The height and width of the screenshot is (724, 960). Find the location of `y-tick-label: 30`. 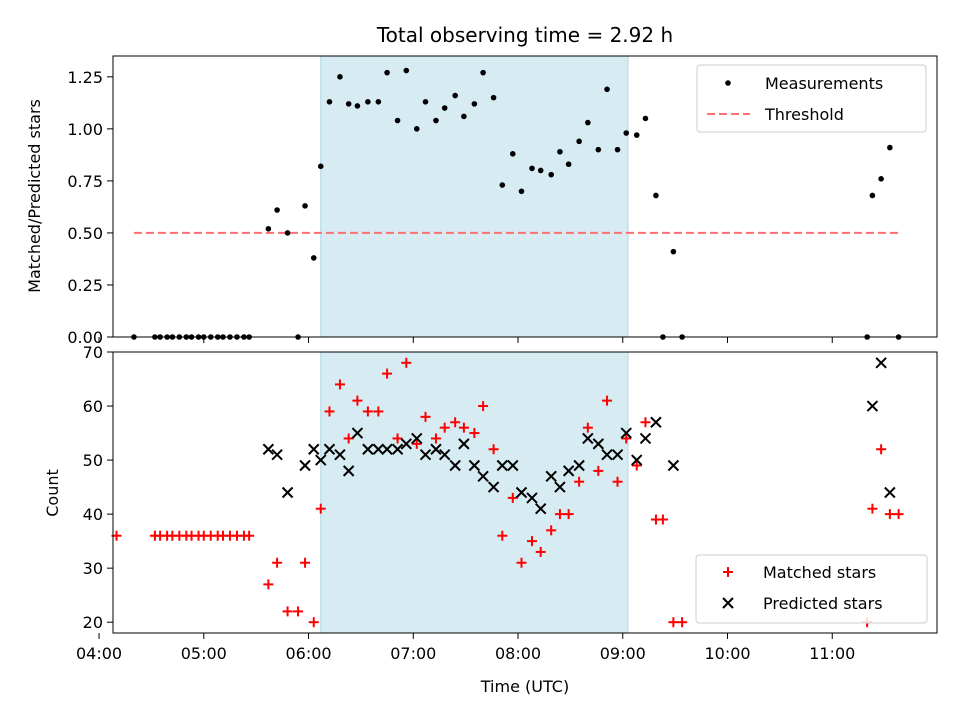

y-tick-label: 30 is located at coordinates (93, 568).